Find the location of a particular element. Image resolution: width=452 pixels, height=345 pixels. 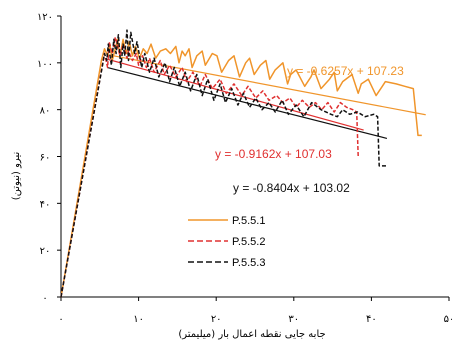

x-tick-label: ۱۰ is located at coordinates (138, 319).